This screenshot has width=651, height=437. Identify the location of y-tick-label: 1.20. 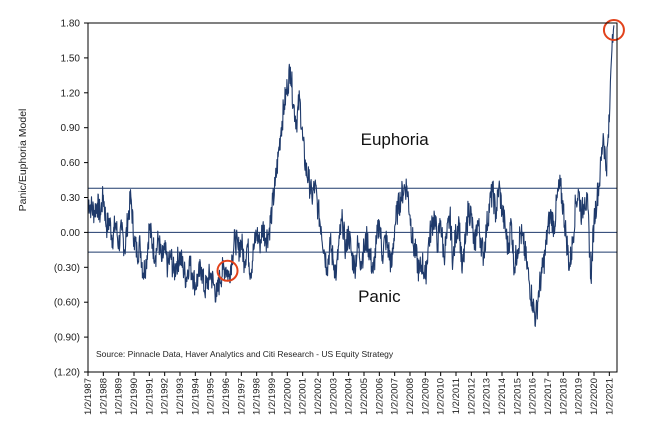
(71, 93).